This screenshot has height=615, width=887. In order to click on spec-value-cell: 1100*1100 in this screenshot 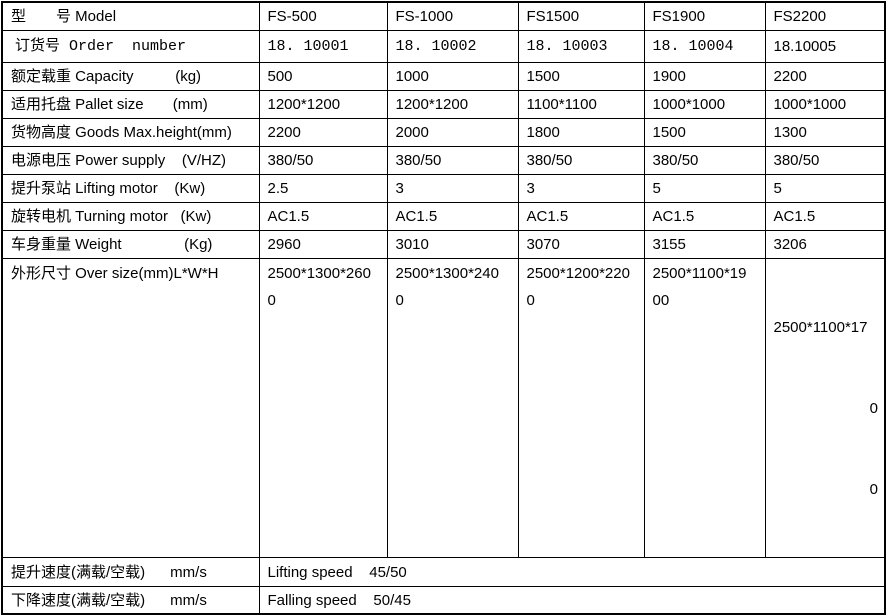, I will do `click(581, 104)`.